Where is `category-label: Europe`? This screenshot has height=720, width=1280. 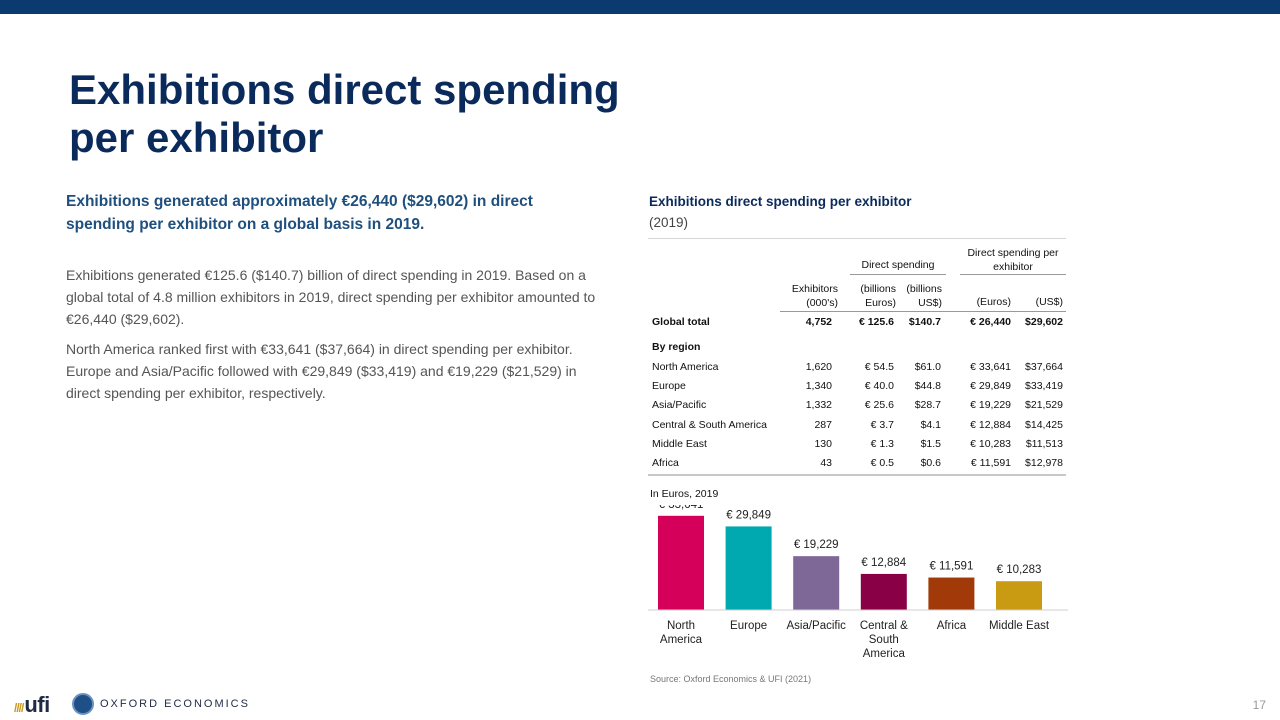 category-label: Europe is located at coordinates (748, 626).